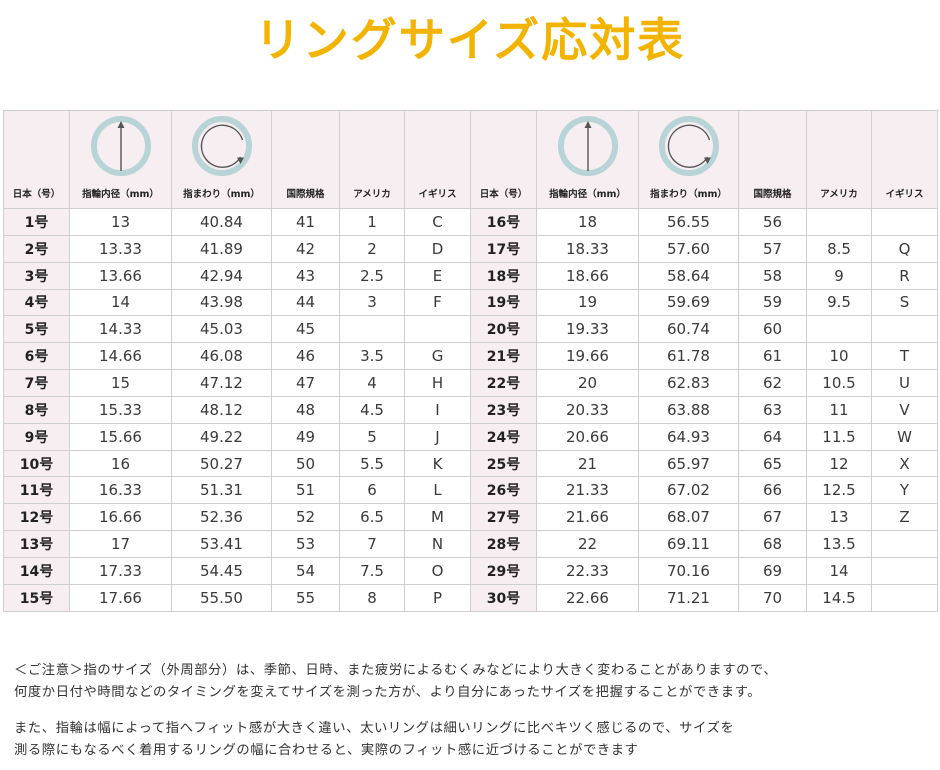  Describe the element at coordinates (688, 383) in the screenshot. I see `table-cell: 62.83` at that location.